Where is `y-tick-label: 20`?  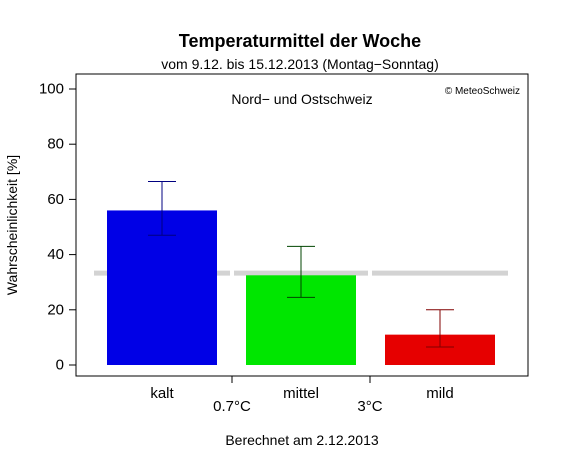
y-tick-label: 20 is located at coordinates (55, 309).